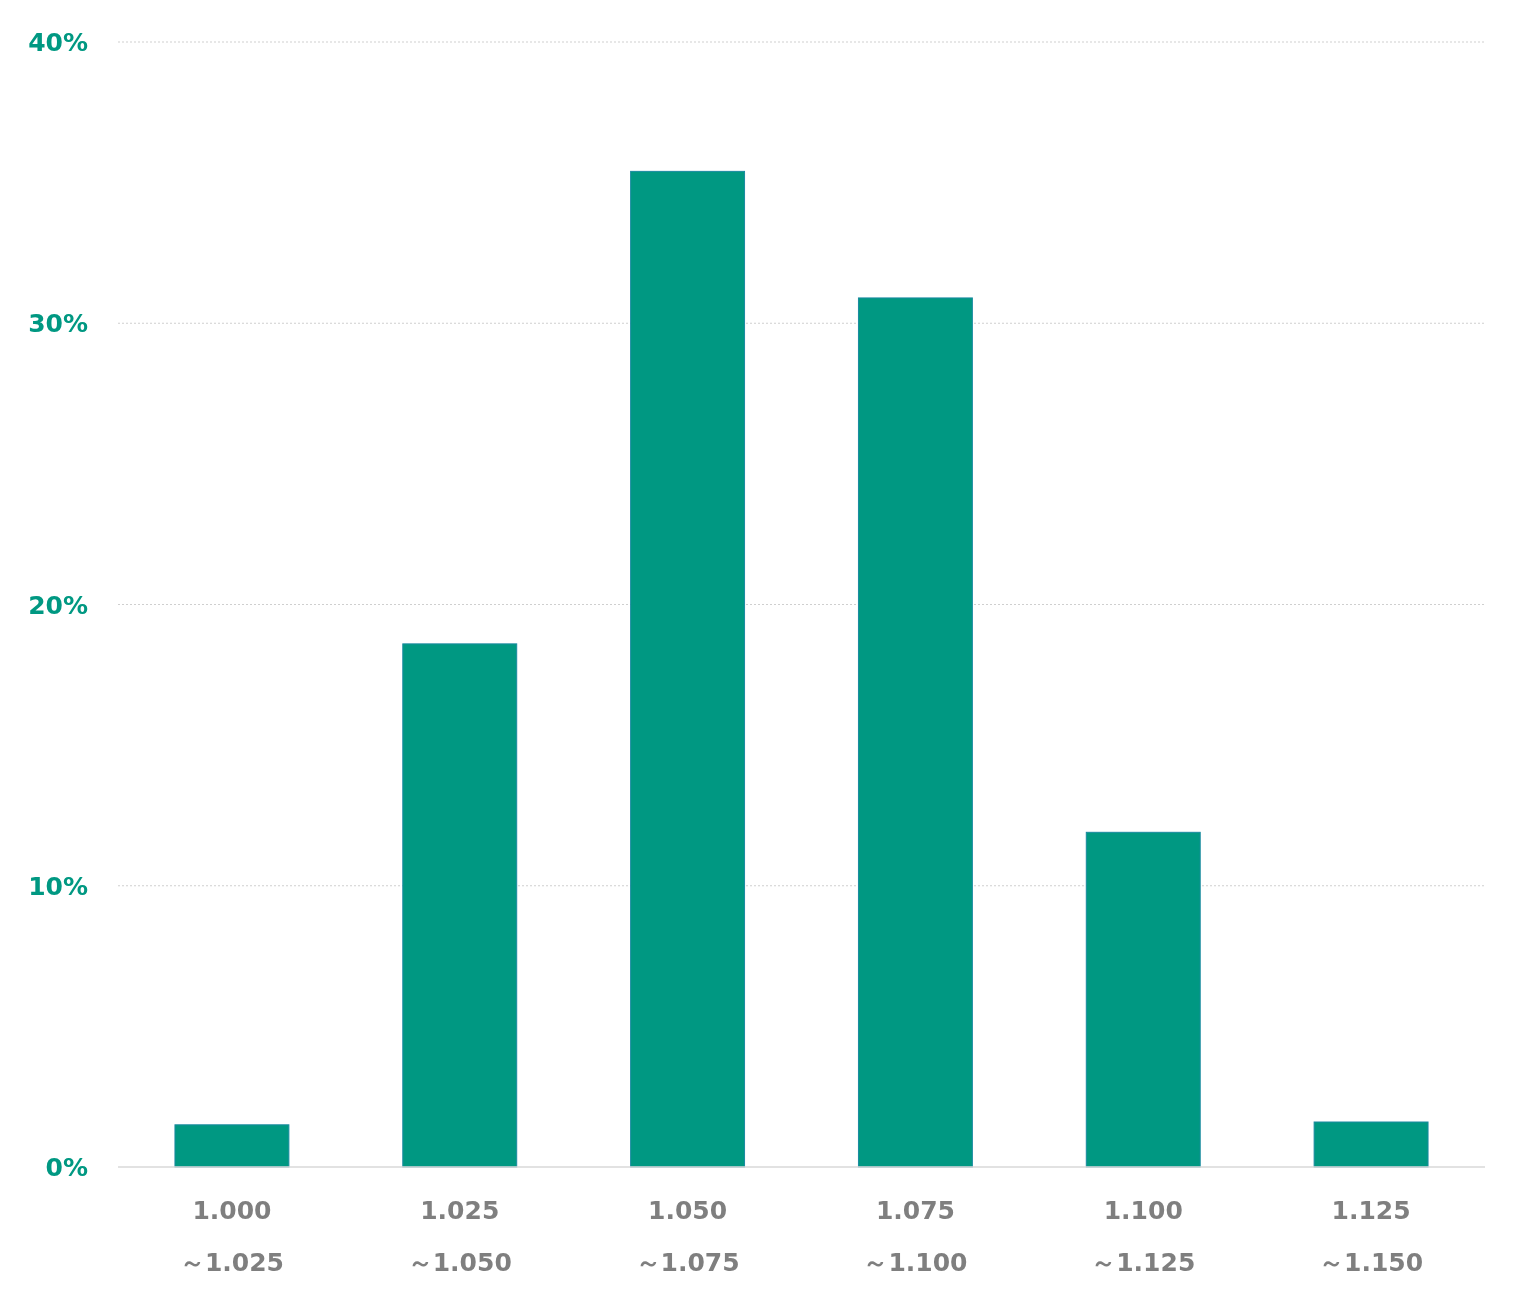 The height and width of the screenshot is (1302, 1514). What do you see at coordinates (58, 42) in the screenshot?
I see `y-tick-label: 40%` at bounding box center [58, 42].